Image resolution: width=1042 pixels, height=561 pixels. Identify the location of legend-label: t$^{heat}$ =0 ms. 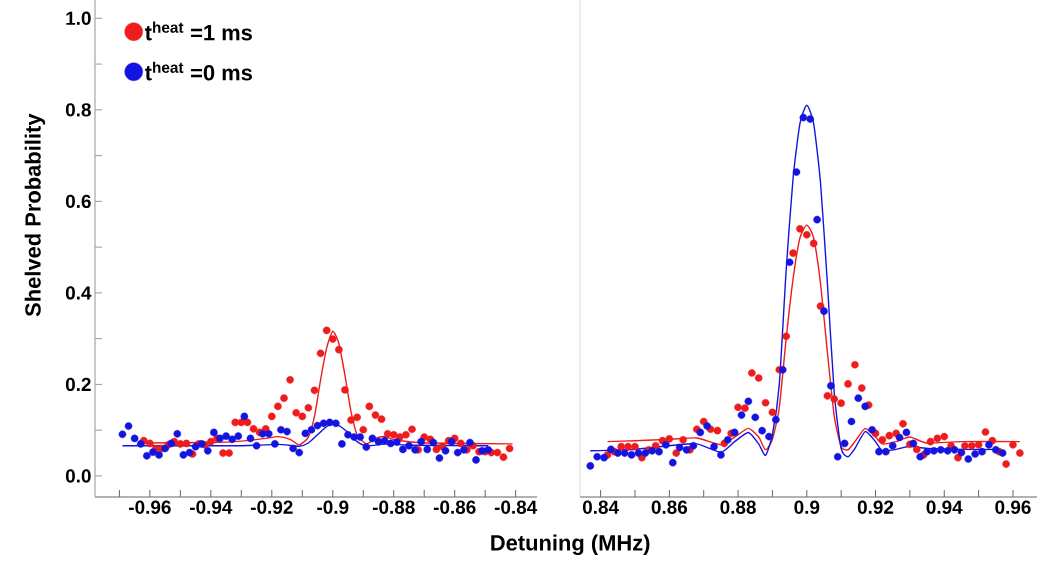
(198, 71).